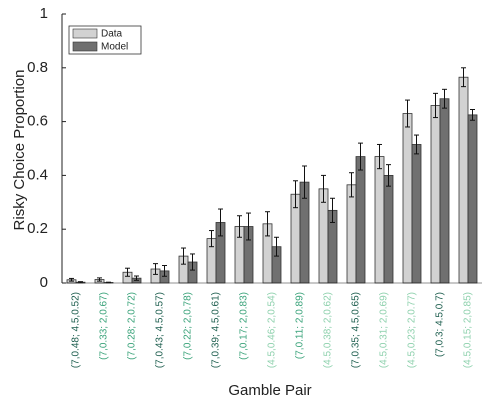  Describe the element at coordinates (114, 47) in the screenshot. I see `legend-label: Model` at that location.